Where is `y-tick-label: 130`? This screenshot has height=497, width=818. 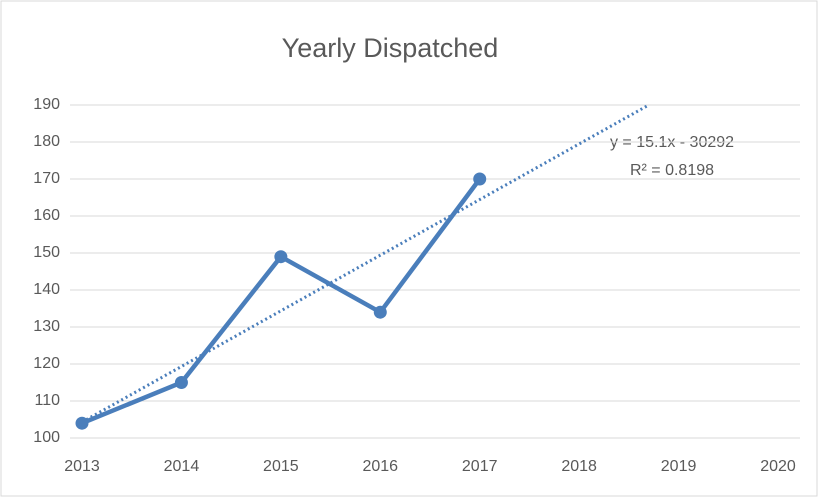
y-tick-label: 130 is located at coordinates (46, 326).